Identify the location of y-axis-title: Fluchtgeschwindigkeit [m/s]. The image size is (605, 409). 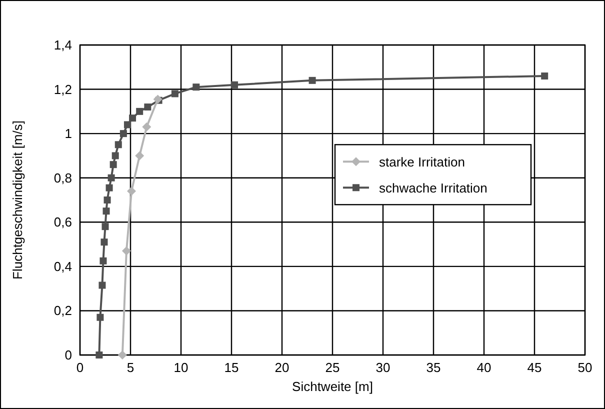
(17, 200).